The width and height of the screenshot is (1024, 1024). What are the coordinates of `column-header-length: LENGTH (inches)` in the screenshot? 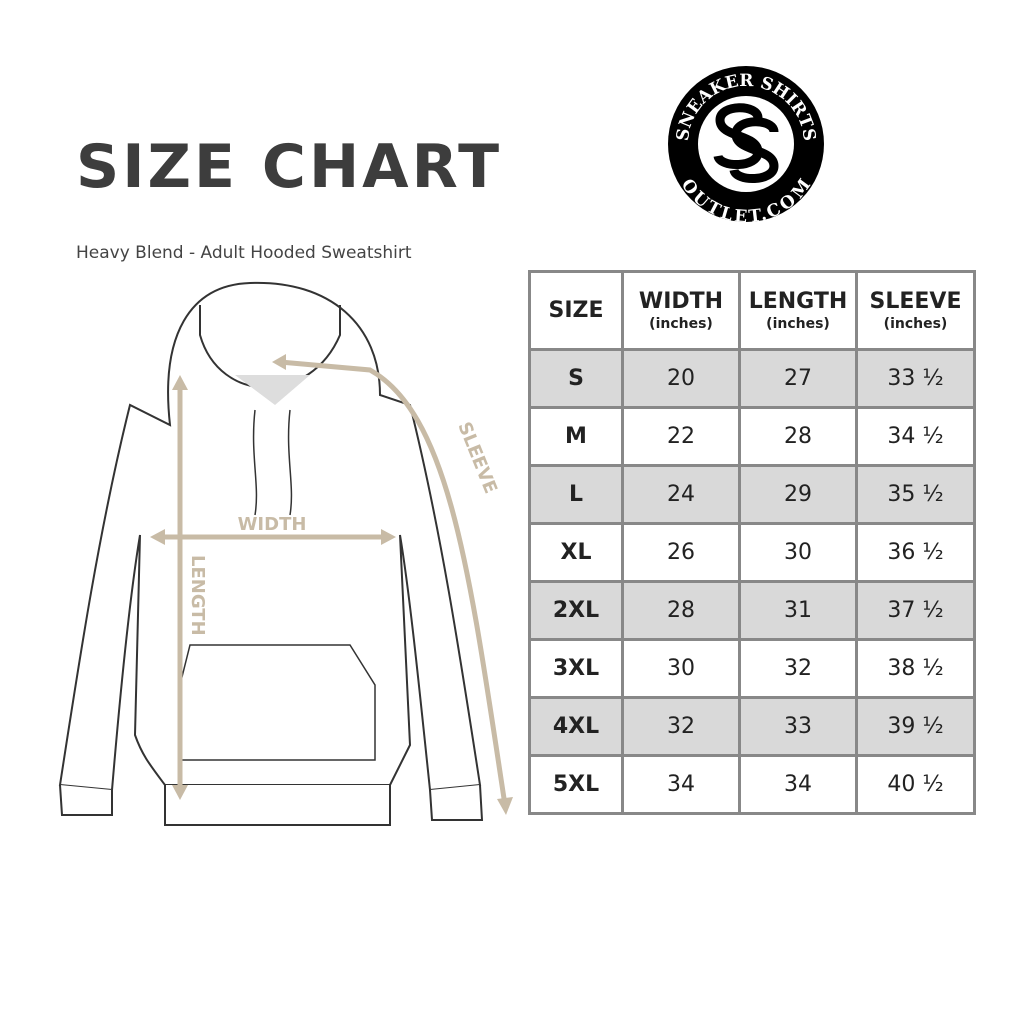 It's located at (798, 310).